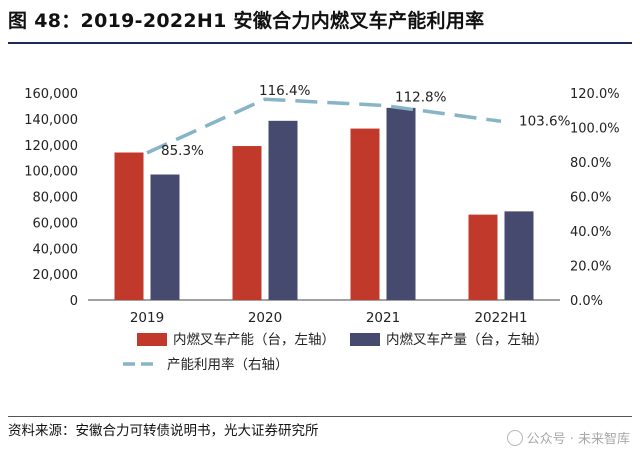 The image size is (640, 462). What do you see at coordinates (467, 339) in the screenshot?
I see `legend-label: 内燃叉车产量（台，左轴）` at bounding box center [467, 339].